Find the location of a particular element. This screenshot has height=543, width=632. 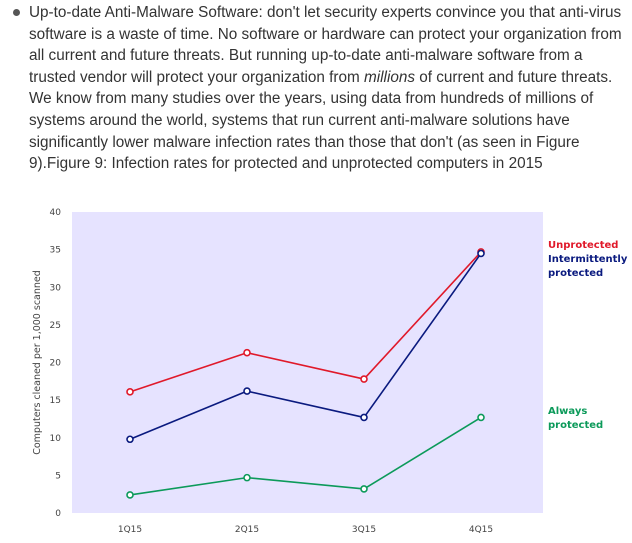

y-tick-label: 10 is located at coordinates (56, 439).